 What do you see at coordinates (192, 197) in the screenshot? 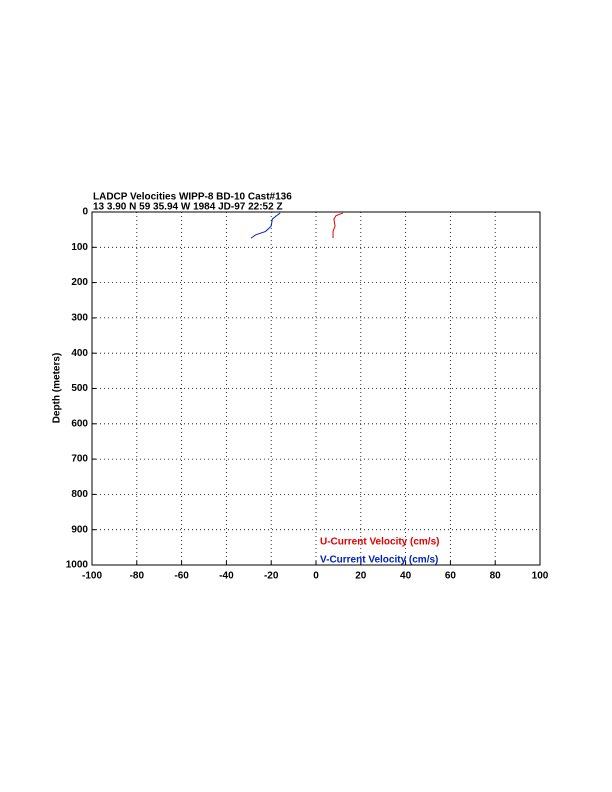
I see `chart-title: LADCP Velocities WIPP-8 BD-10 Cast#136` at bounding box center [192, 197].